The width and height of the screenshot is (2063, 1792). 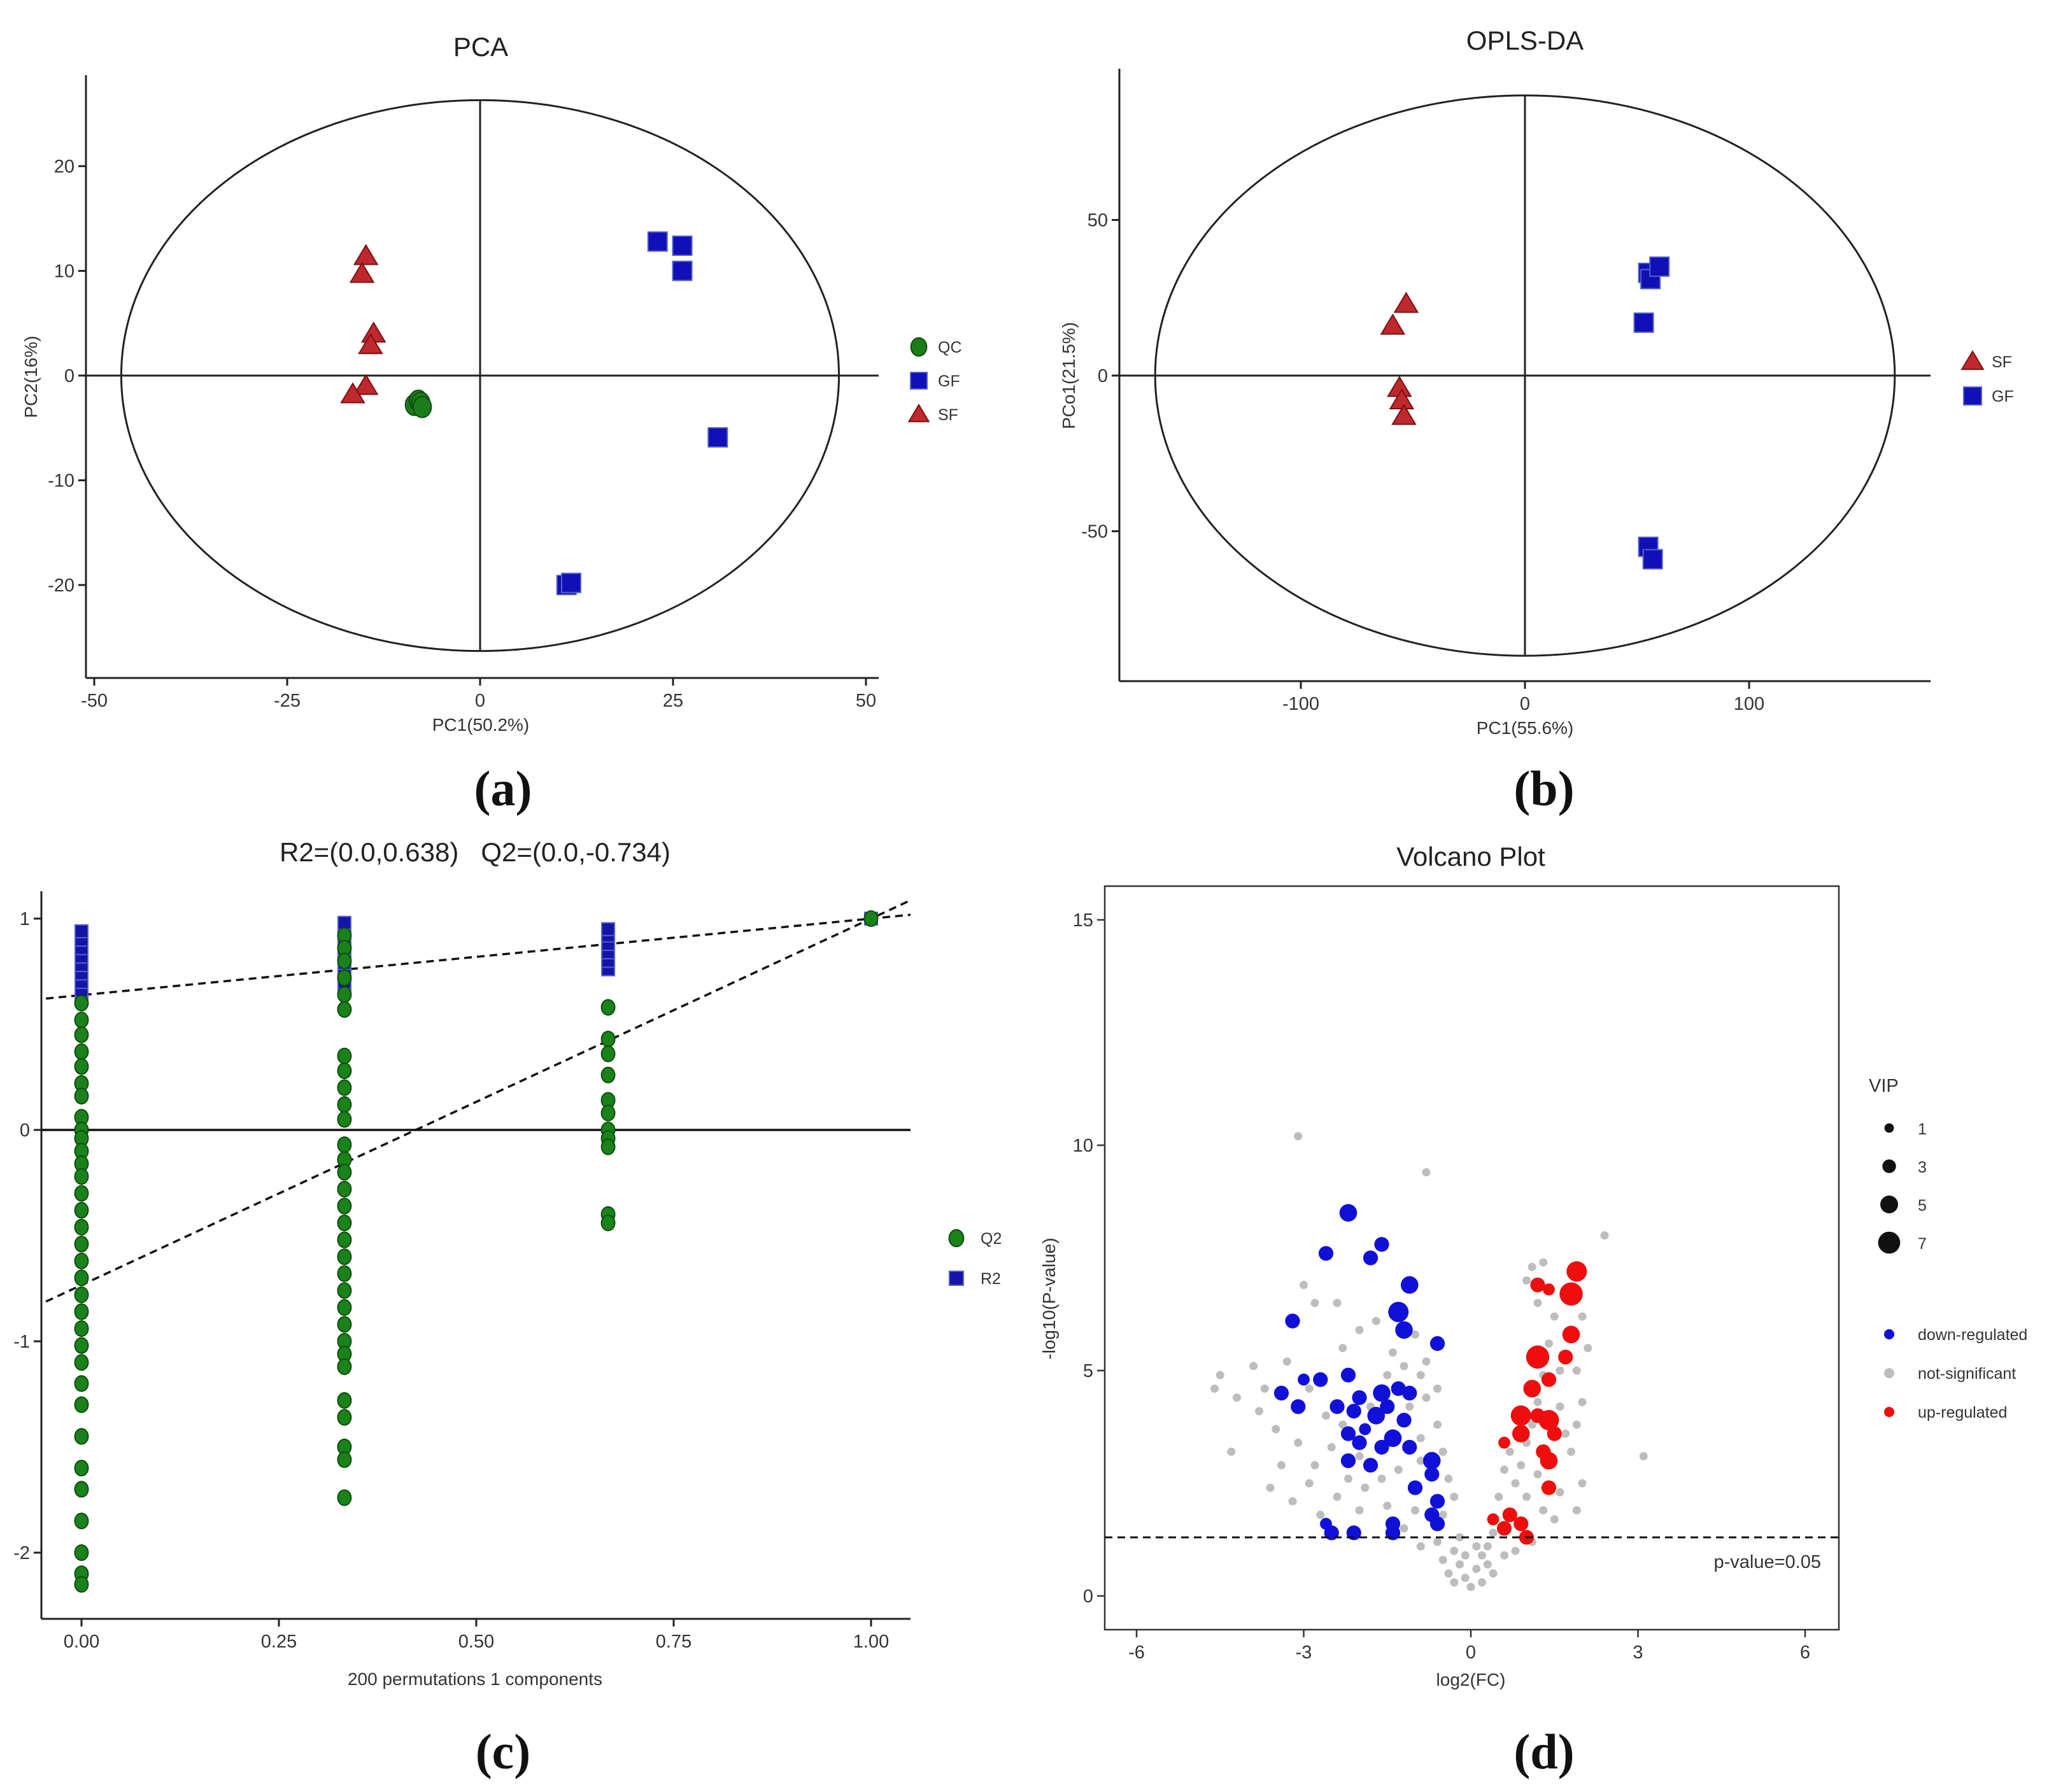 I want to click on panel-a-point-gf, so click(x=657, y=241).